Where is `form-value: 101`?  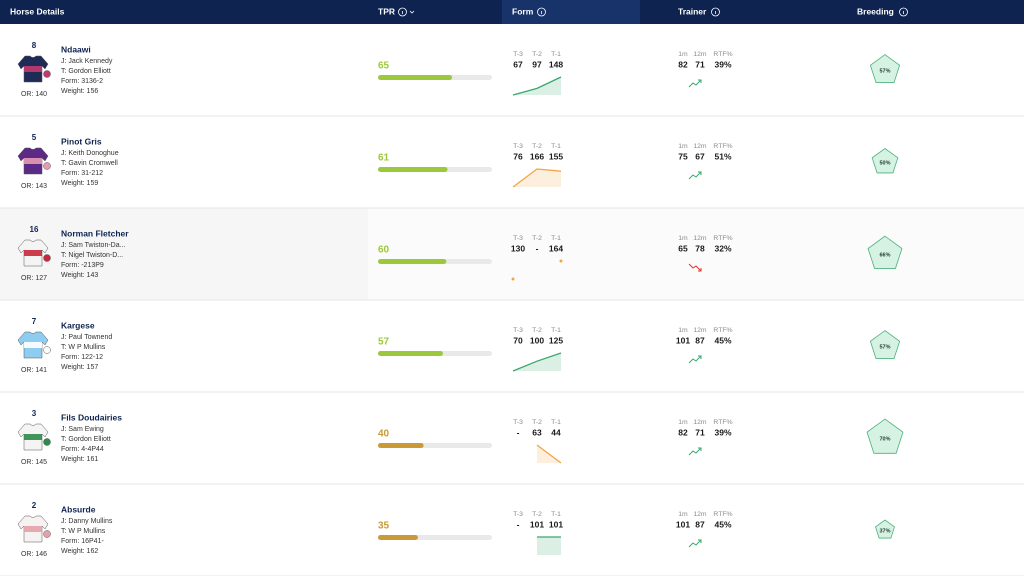
form-value: 101 is located at coordinates (537, 524).